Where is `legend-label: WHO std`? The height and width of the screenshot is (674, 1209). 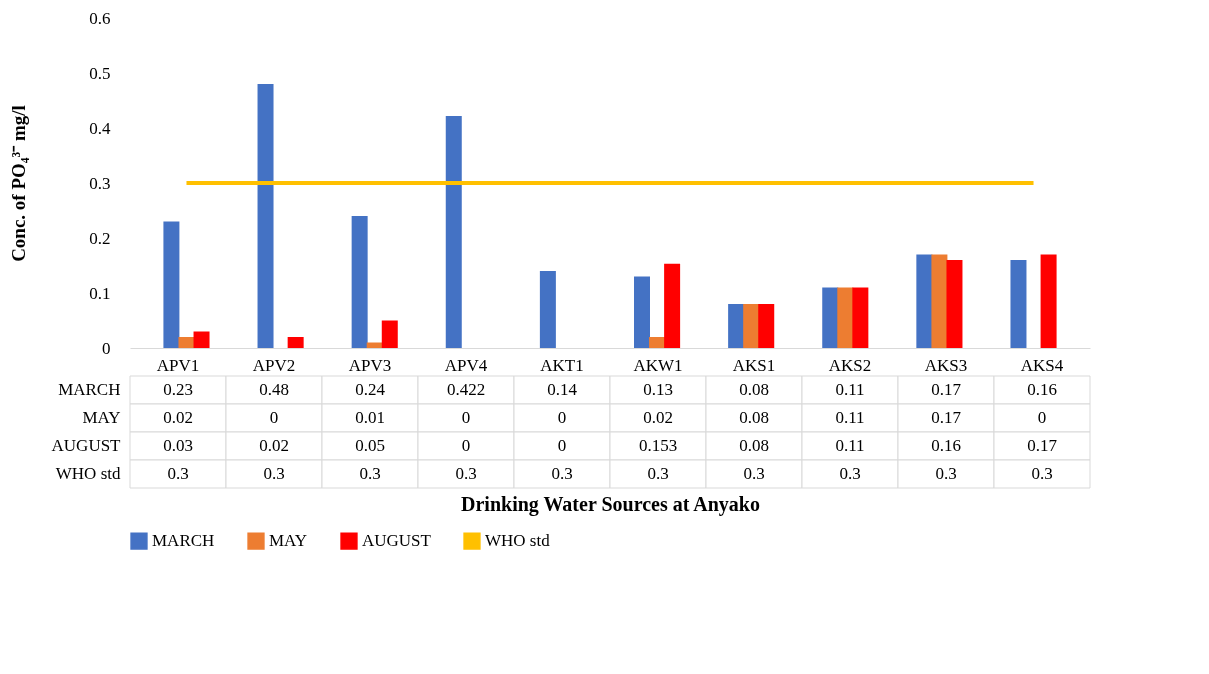 legend-label: WHO std is located at coordinates (518, 541).